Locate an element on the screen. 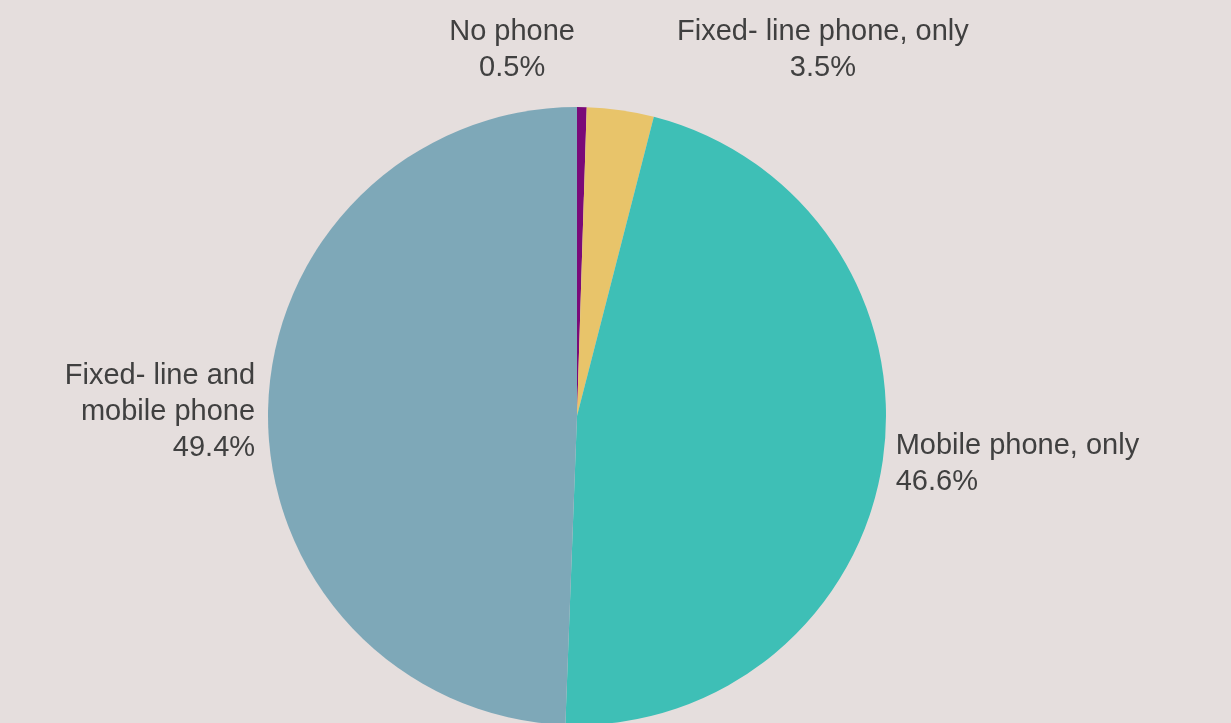  slice-label: Fixed- line and mobile phone is located at coordinates (160, 392).